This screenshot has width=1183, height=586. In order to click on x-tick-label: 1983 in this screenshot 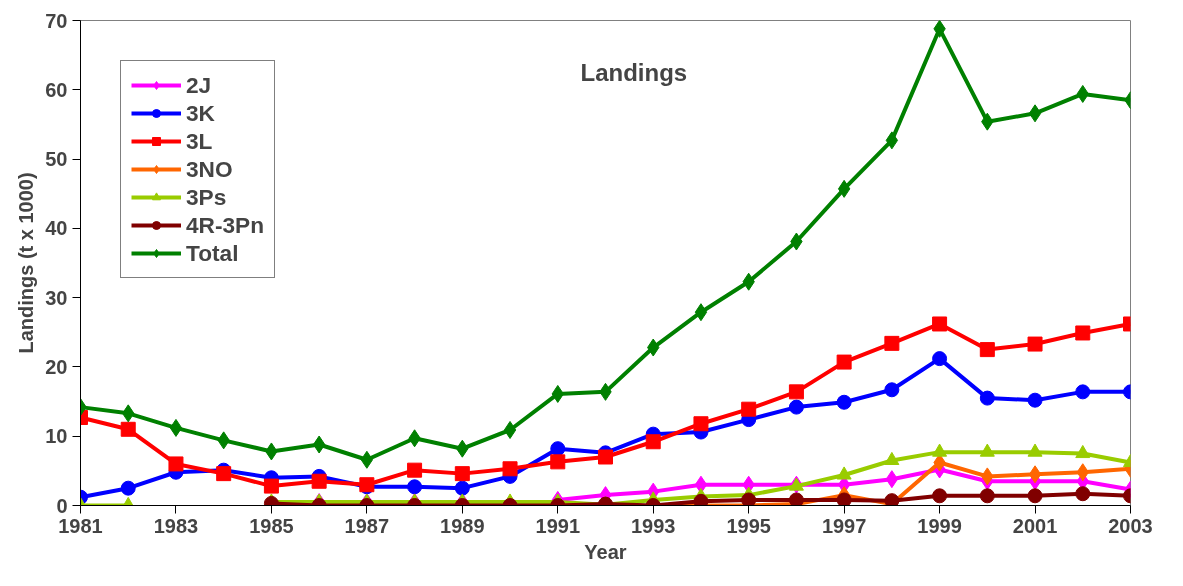, I will do `click(176, 525)`.